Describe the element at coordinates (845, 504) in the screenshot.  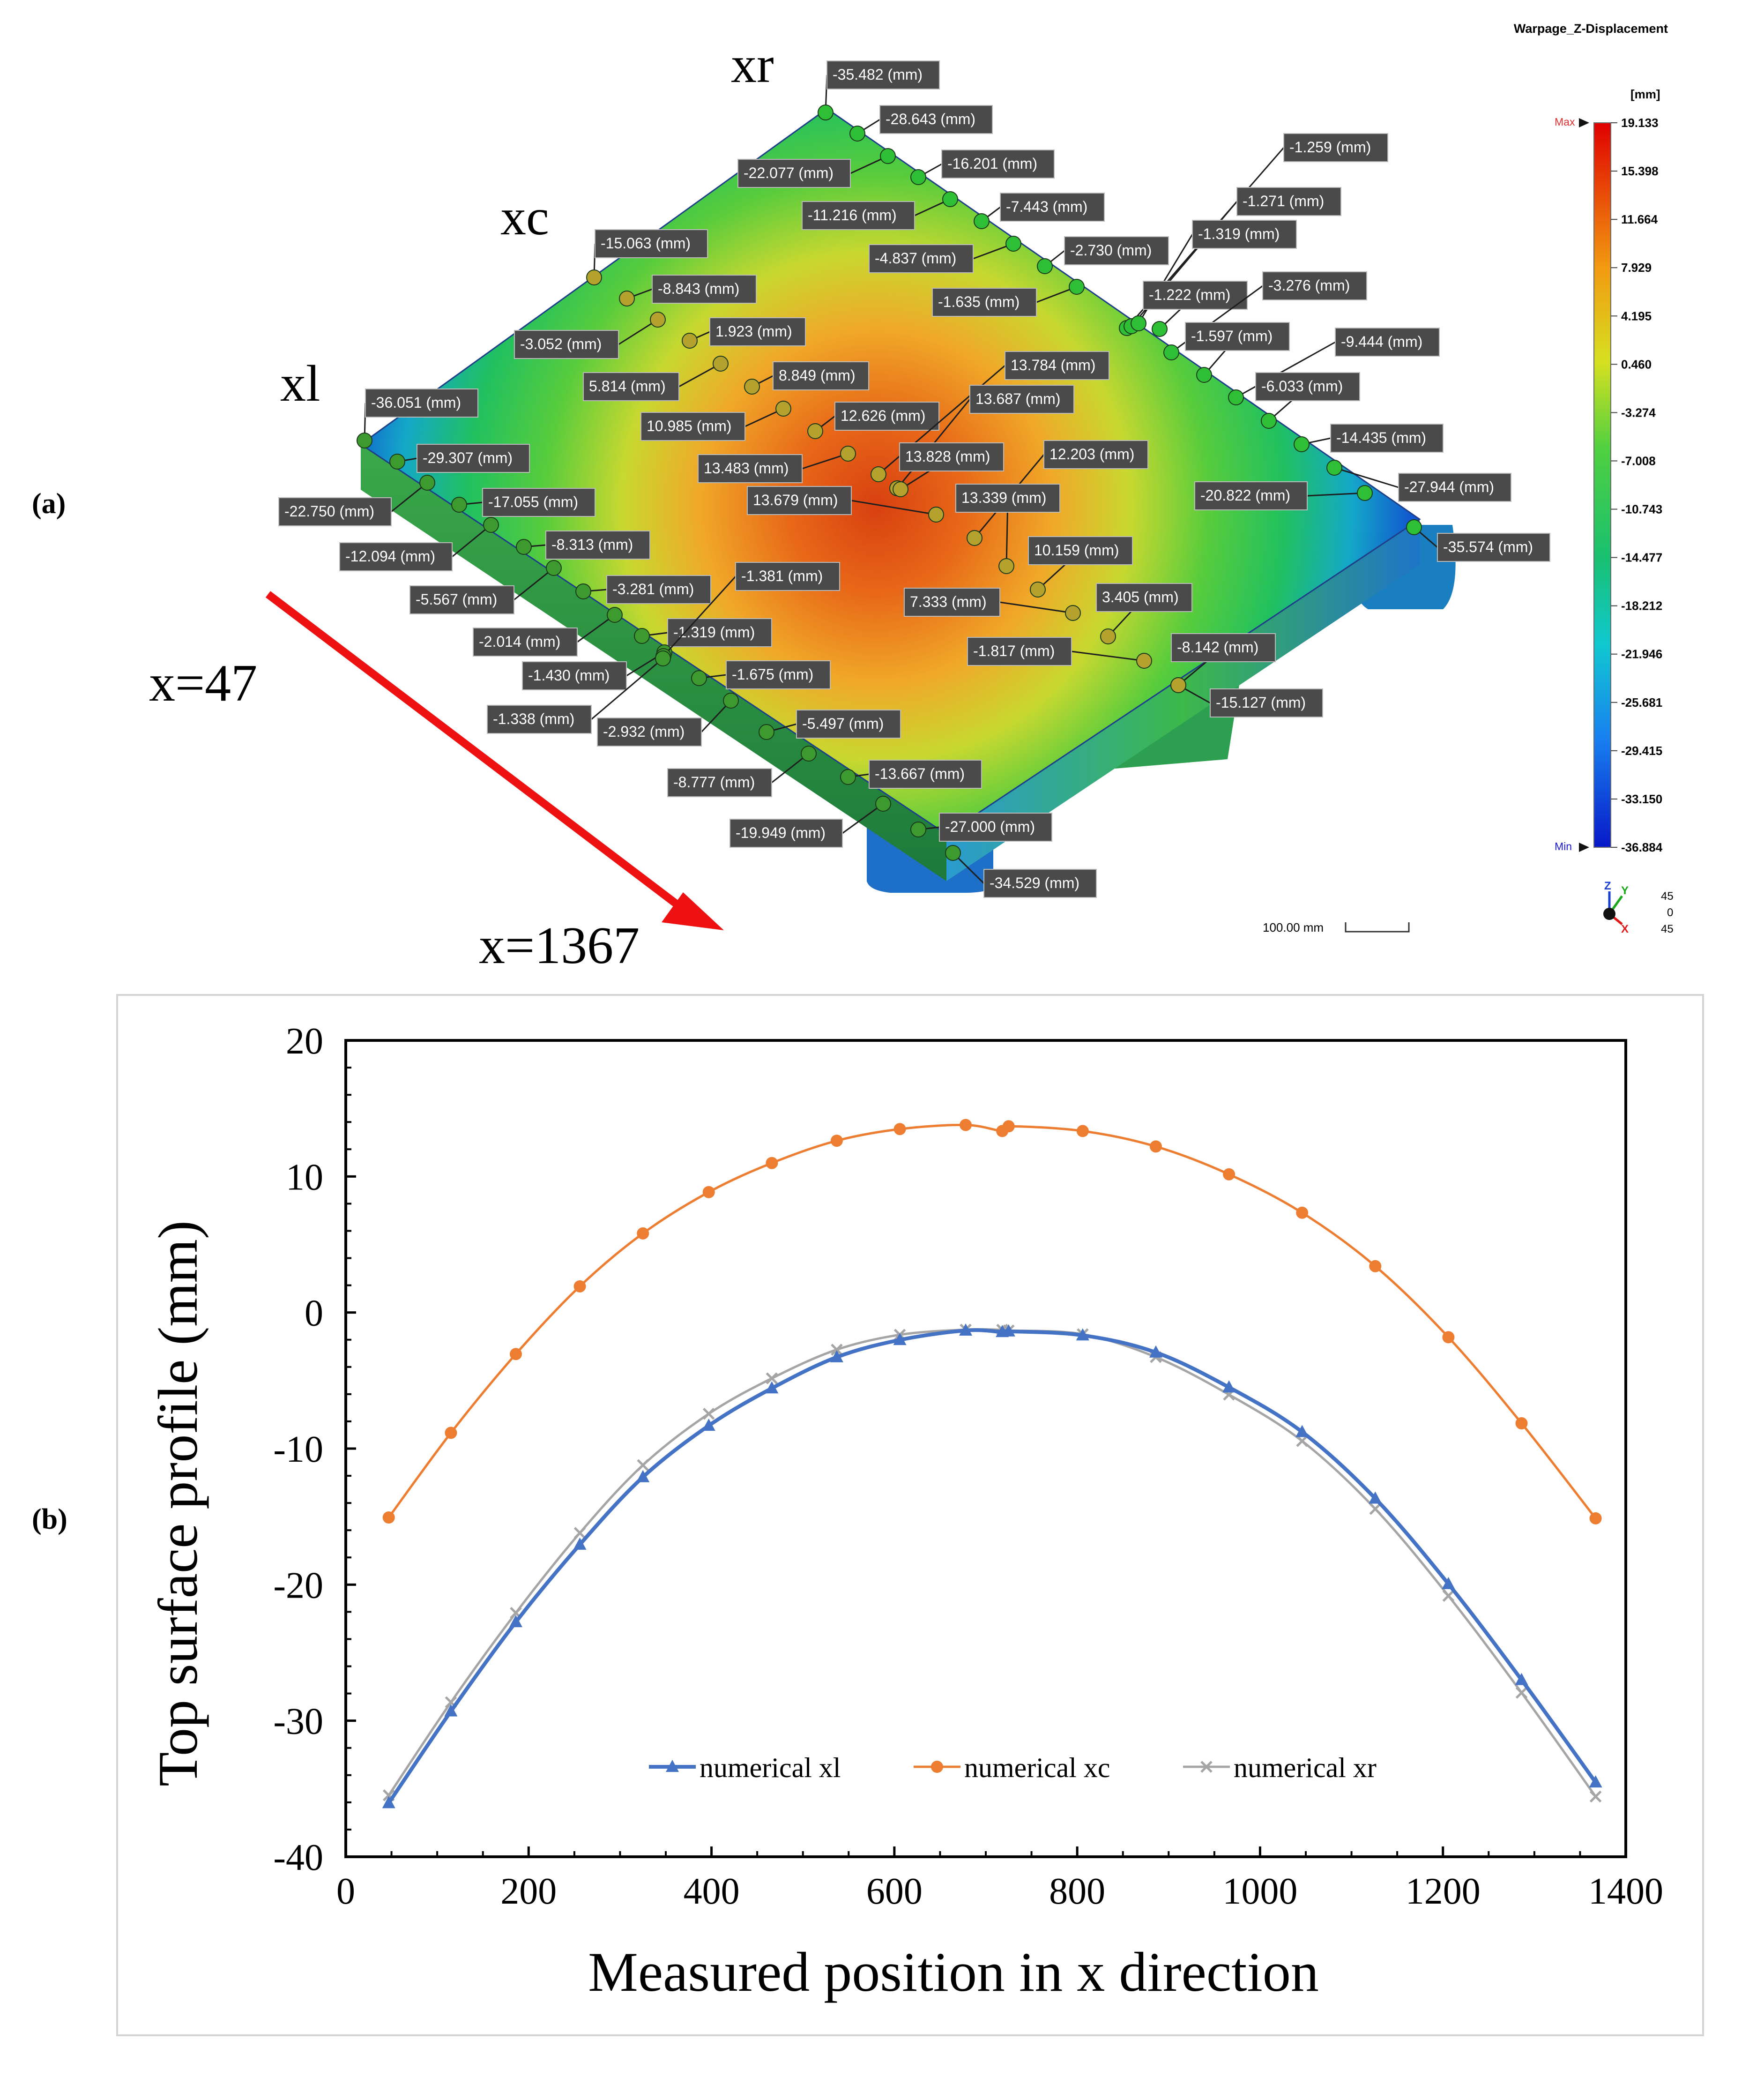
I see `callout: 13.679 (mm)` at that location.